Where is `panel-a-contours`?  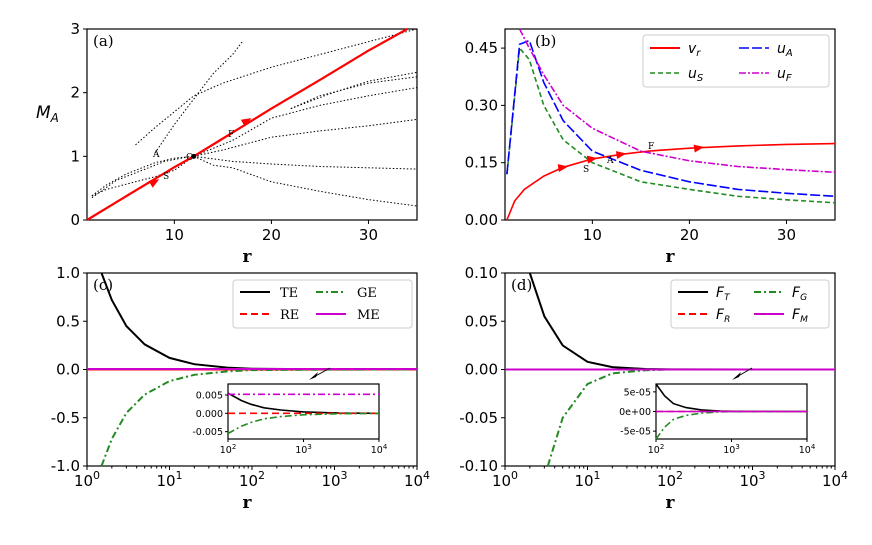 panel-a-contours is located at coordinates (254, 117).